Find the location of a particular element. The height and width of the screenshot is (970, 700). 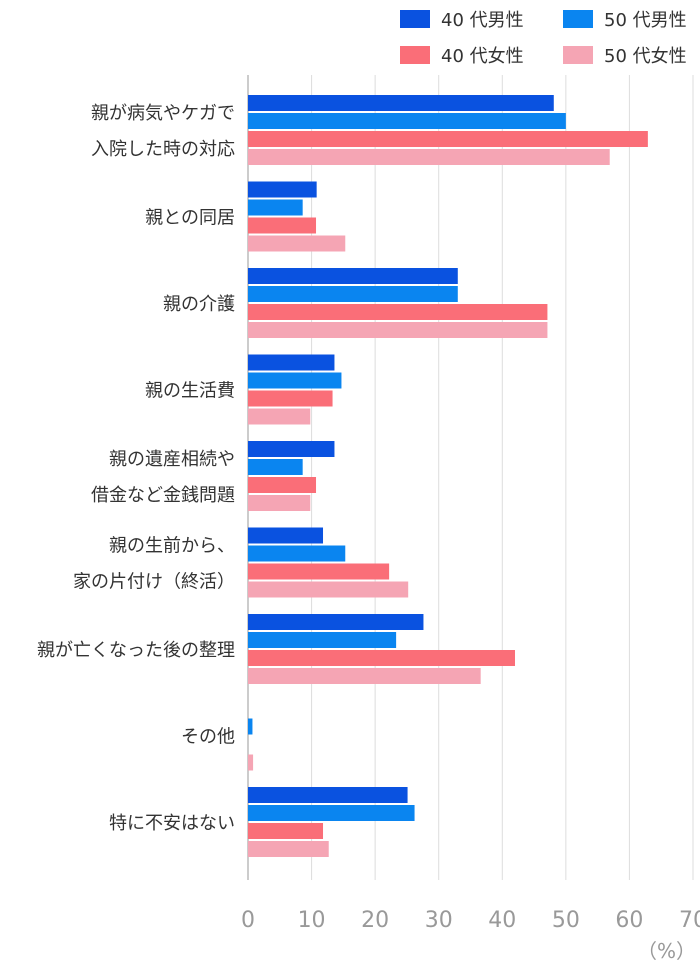

x-tick-label: 0 is located at coordinates (248, 920).